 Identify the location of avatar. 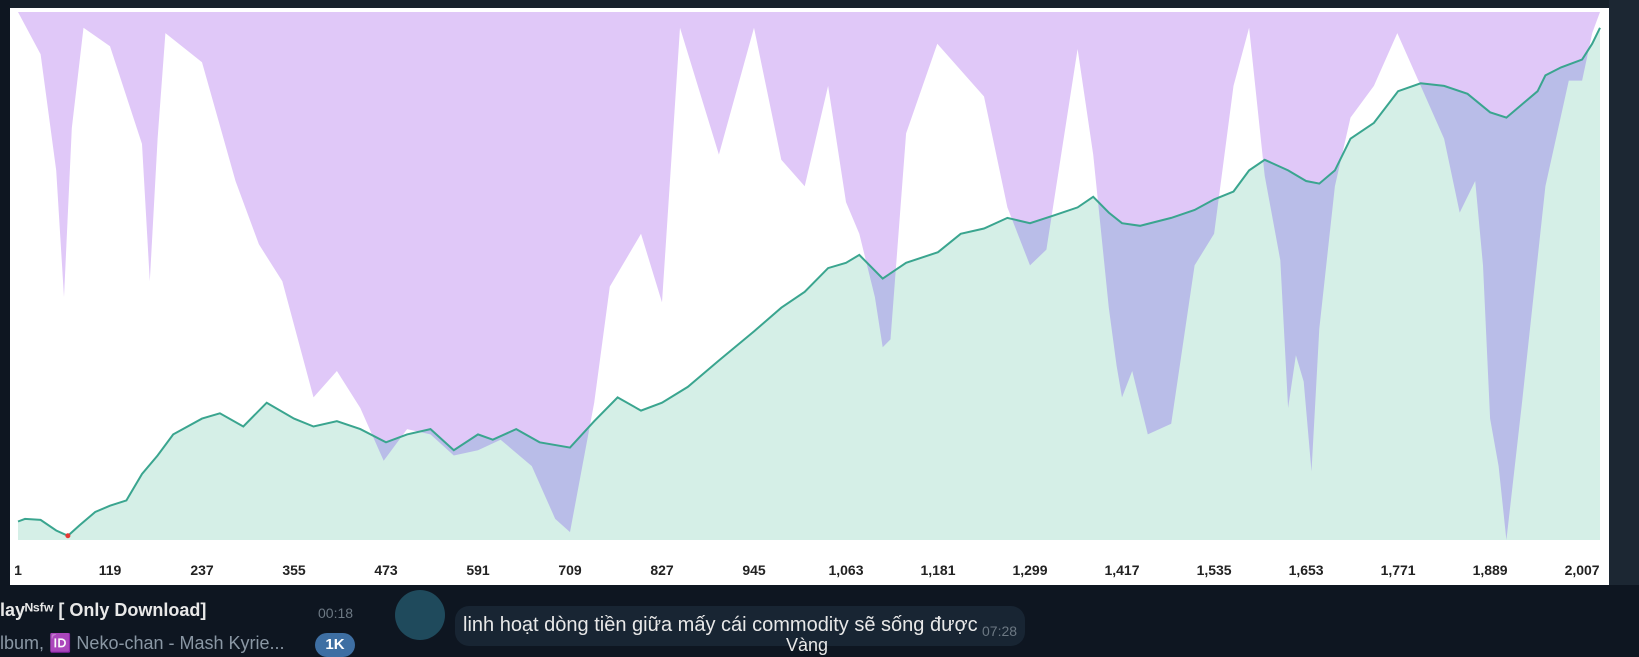
(420, 615).